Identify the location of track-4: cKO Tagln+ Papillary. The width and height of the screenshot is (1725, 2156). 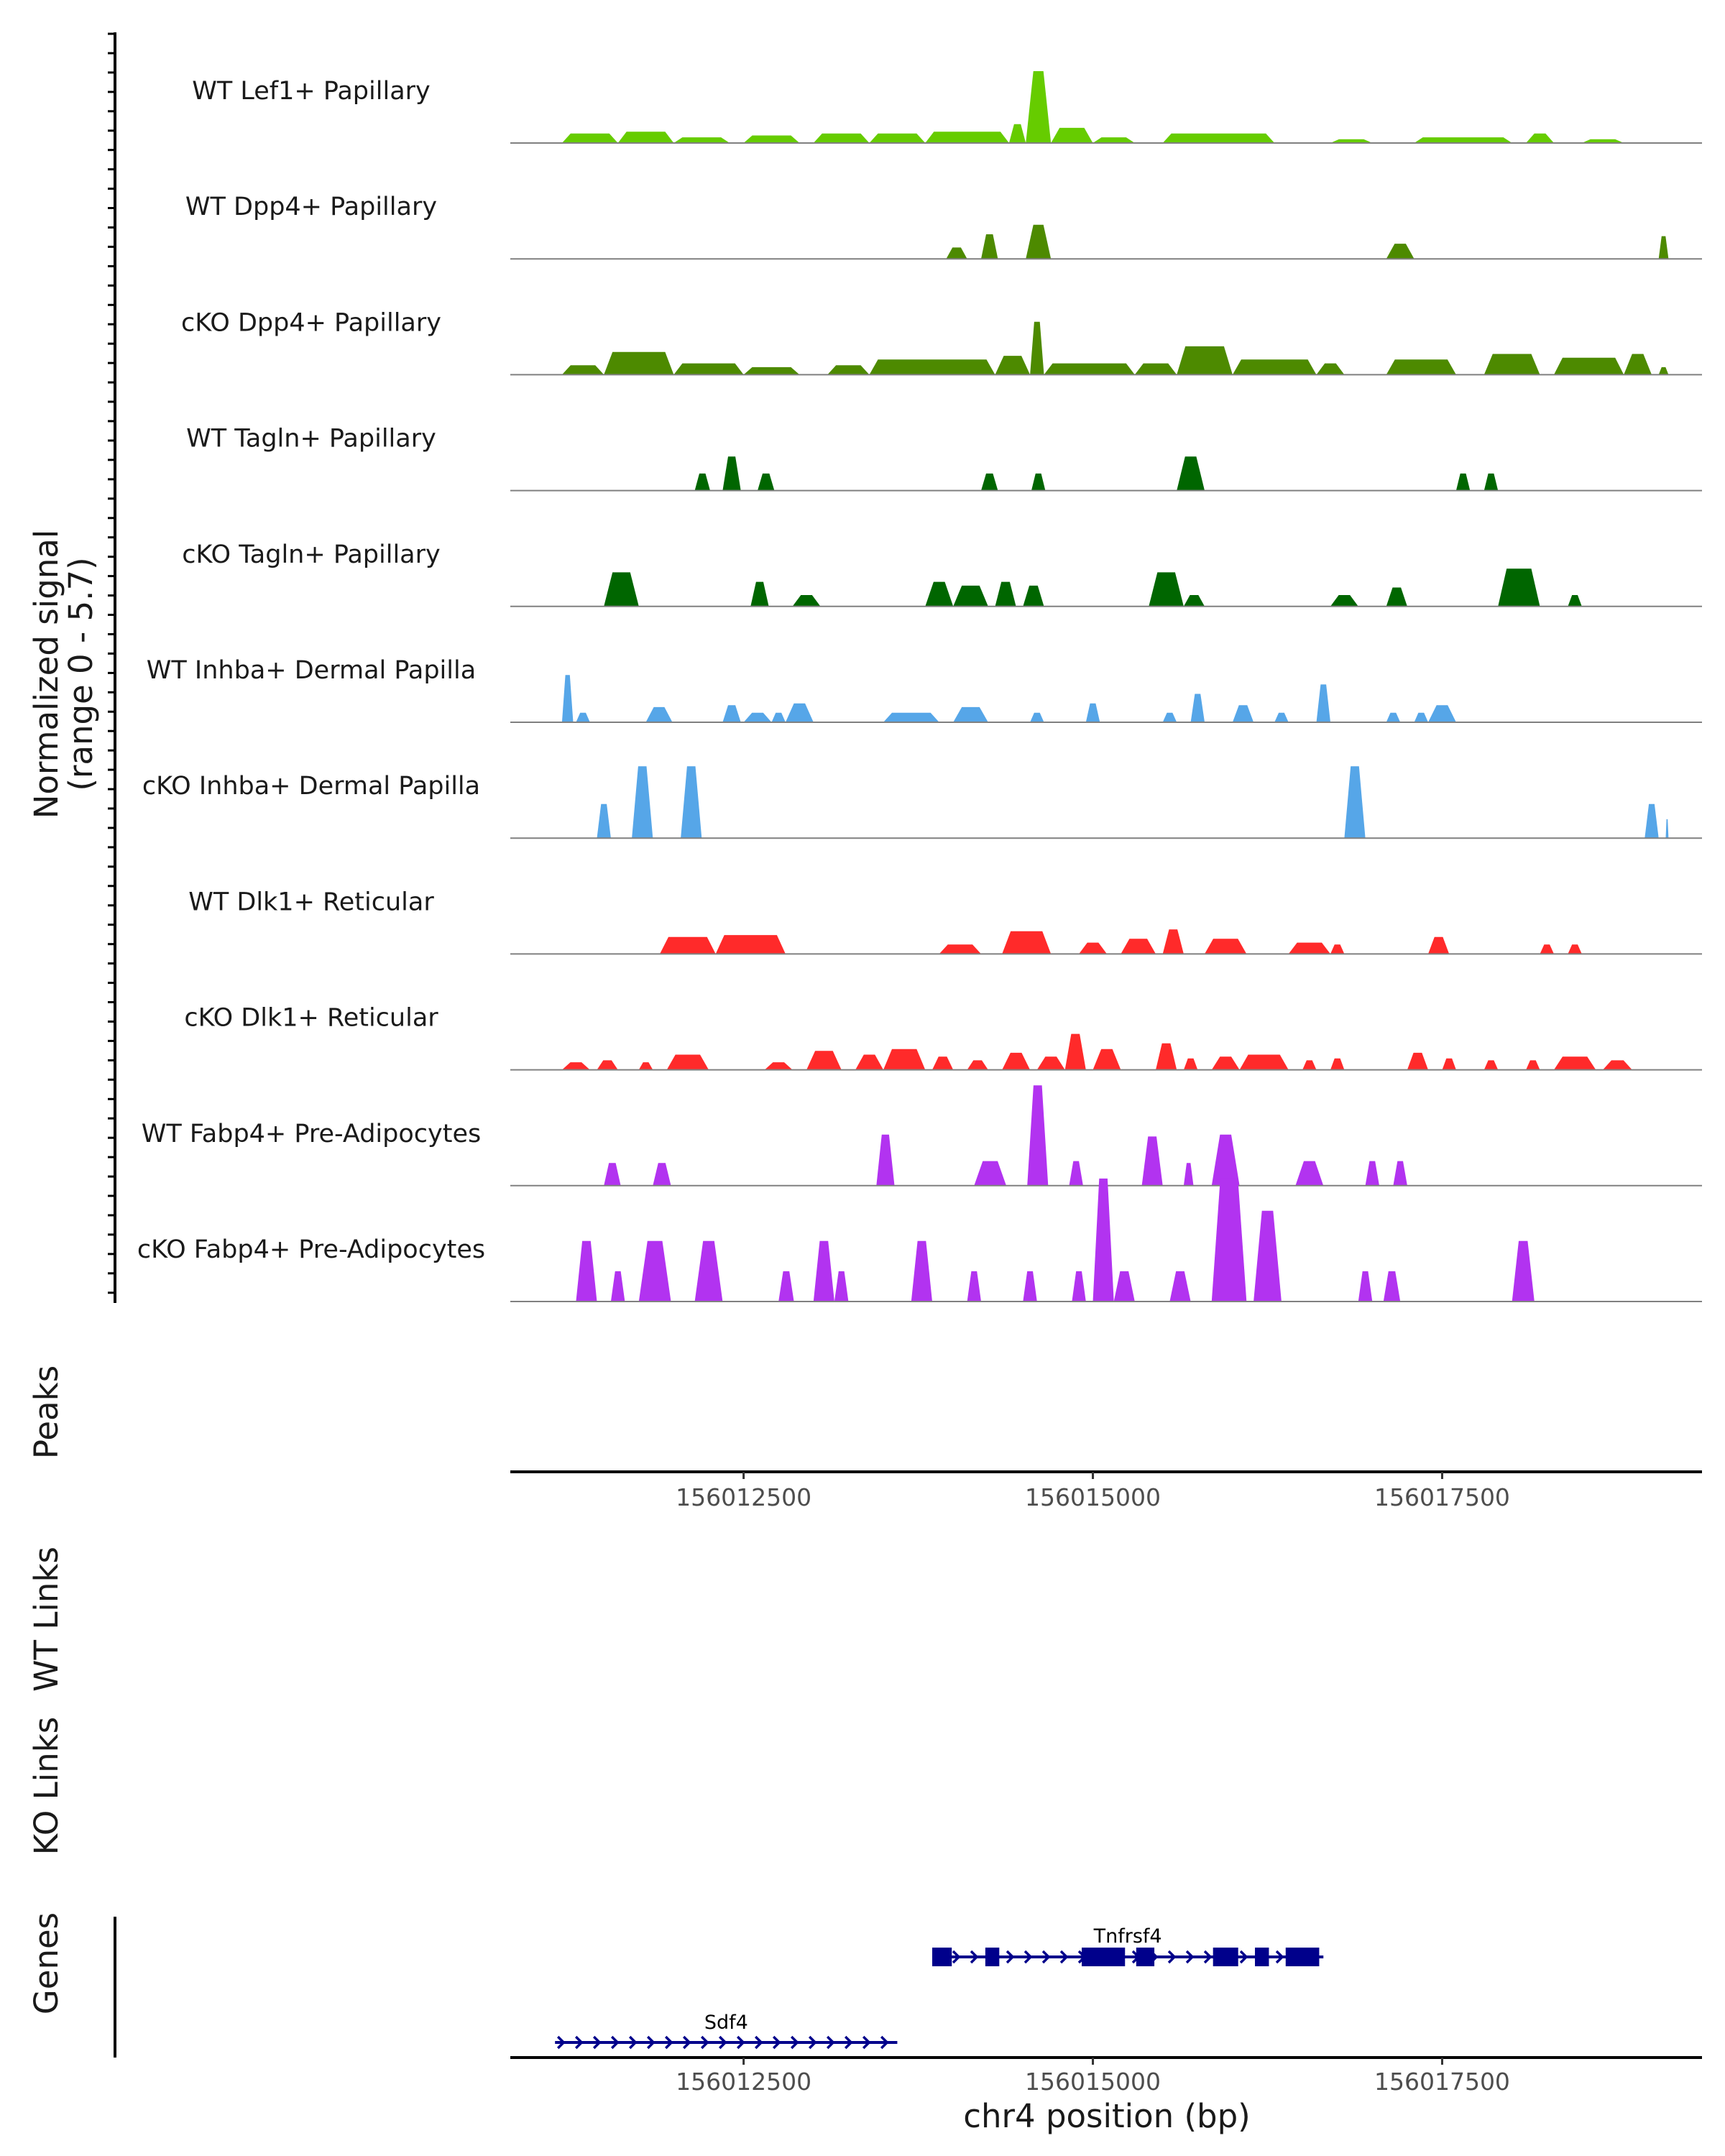
(942, 573).